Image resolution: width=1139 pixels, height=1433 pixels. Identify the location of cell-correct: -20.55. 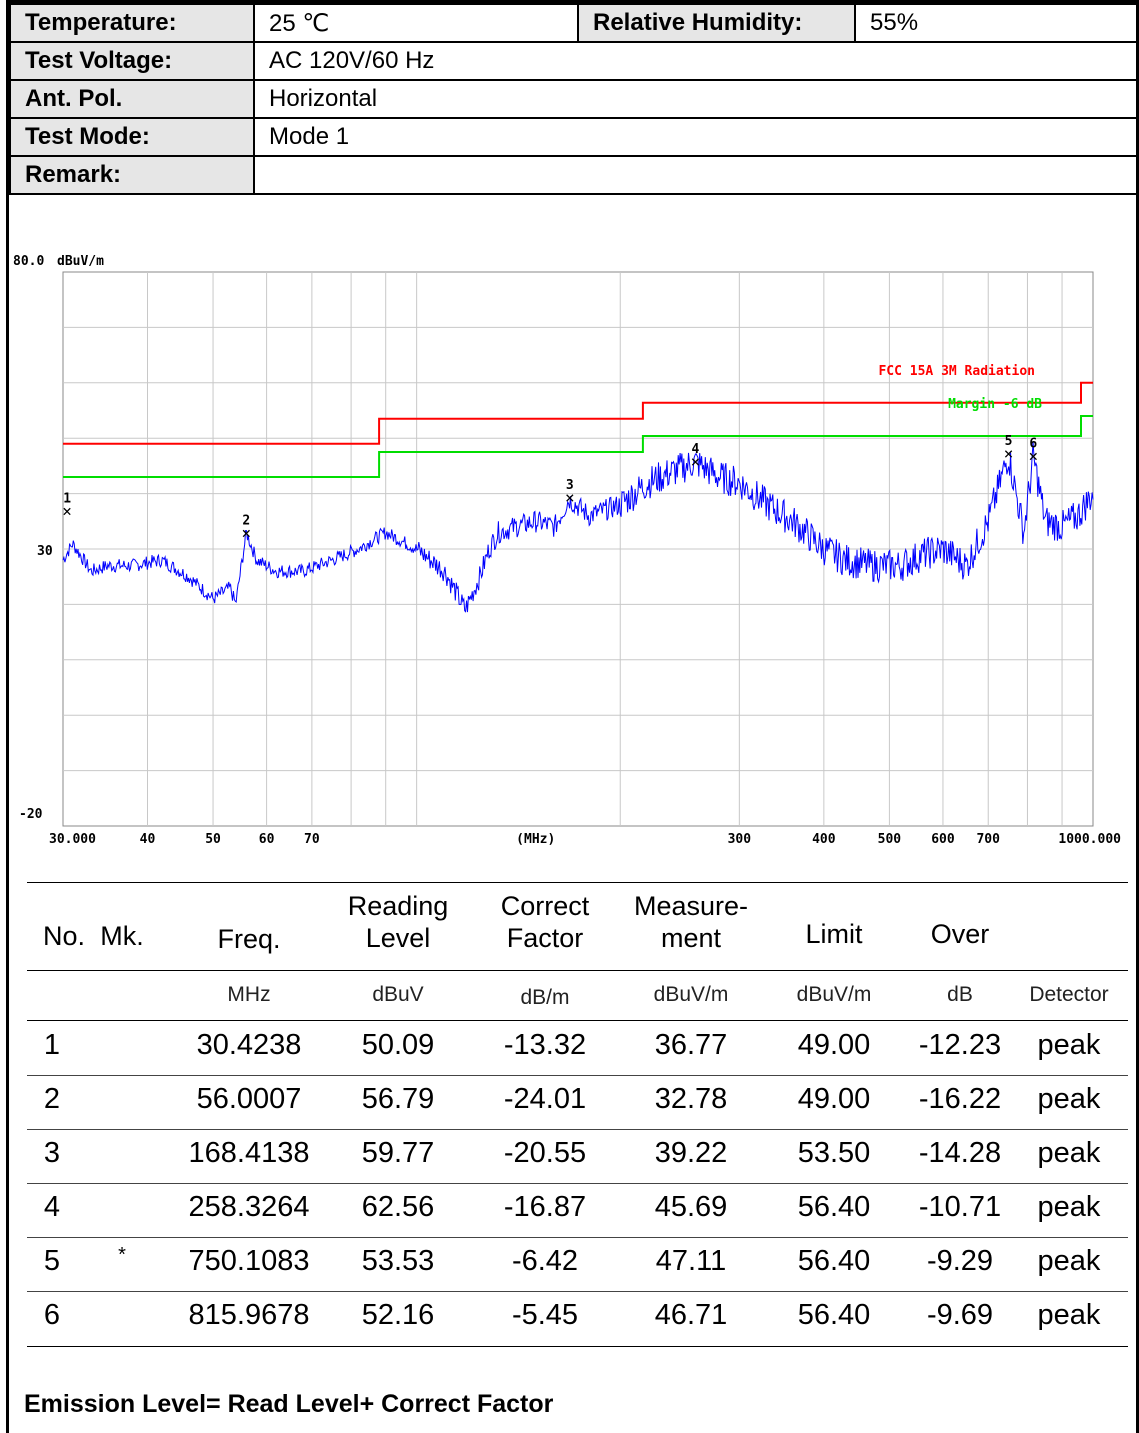
(545, 1153).